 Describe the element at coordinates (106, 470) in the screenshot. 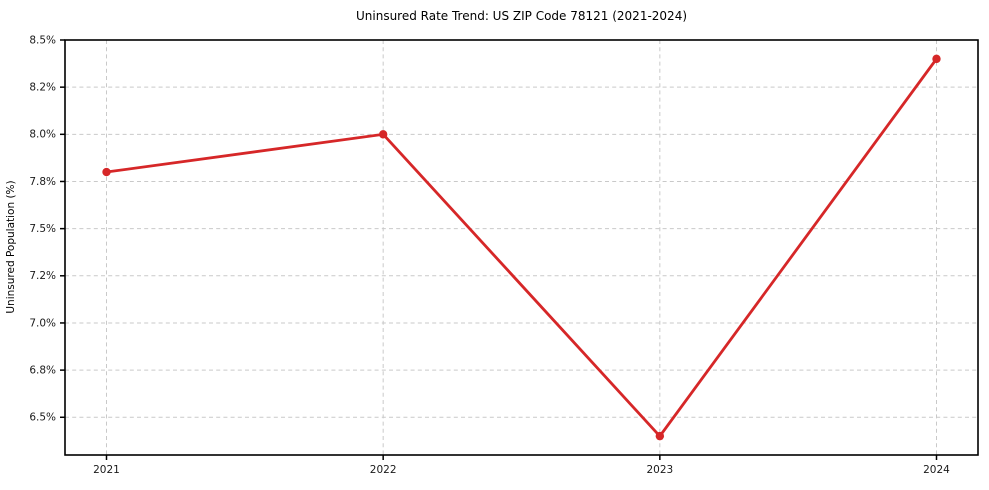

I see `x-tick-label: 2021` at that location.